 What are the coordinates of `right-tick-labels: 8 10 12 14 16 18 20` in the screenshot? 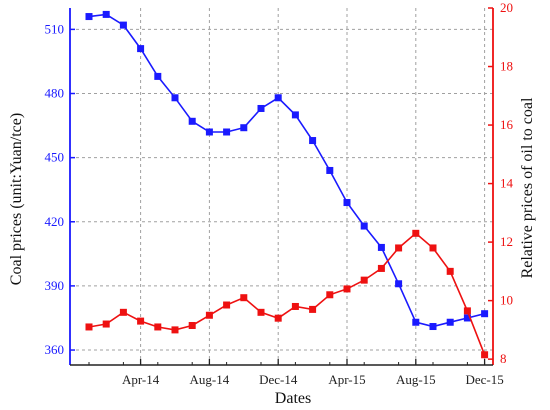 It's located at (507, 183).